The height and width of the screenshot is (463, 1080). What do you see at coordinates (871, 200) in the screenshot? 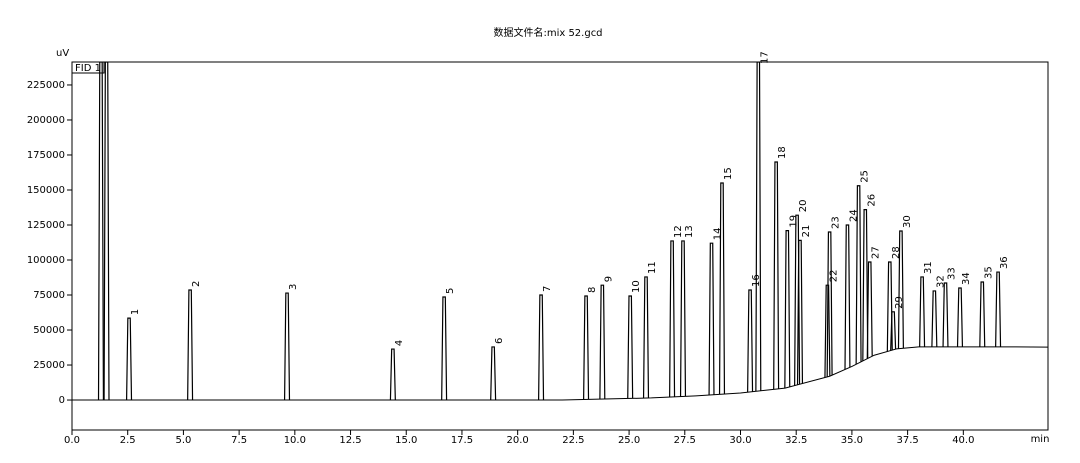
I see `peak-label: 26` at bounding box center [871, 200].